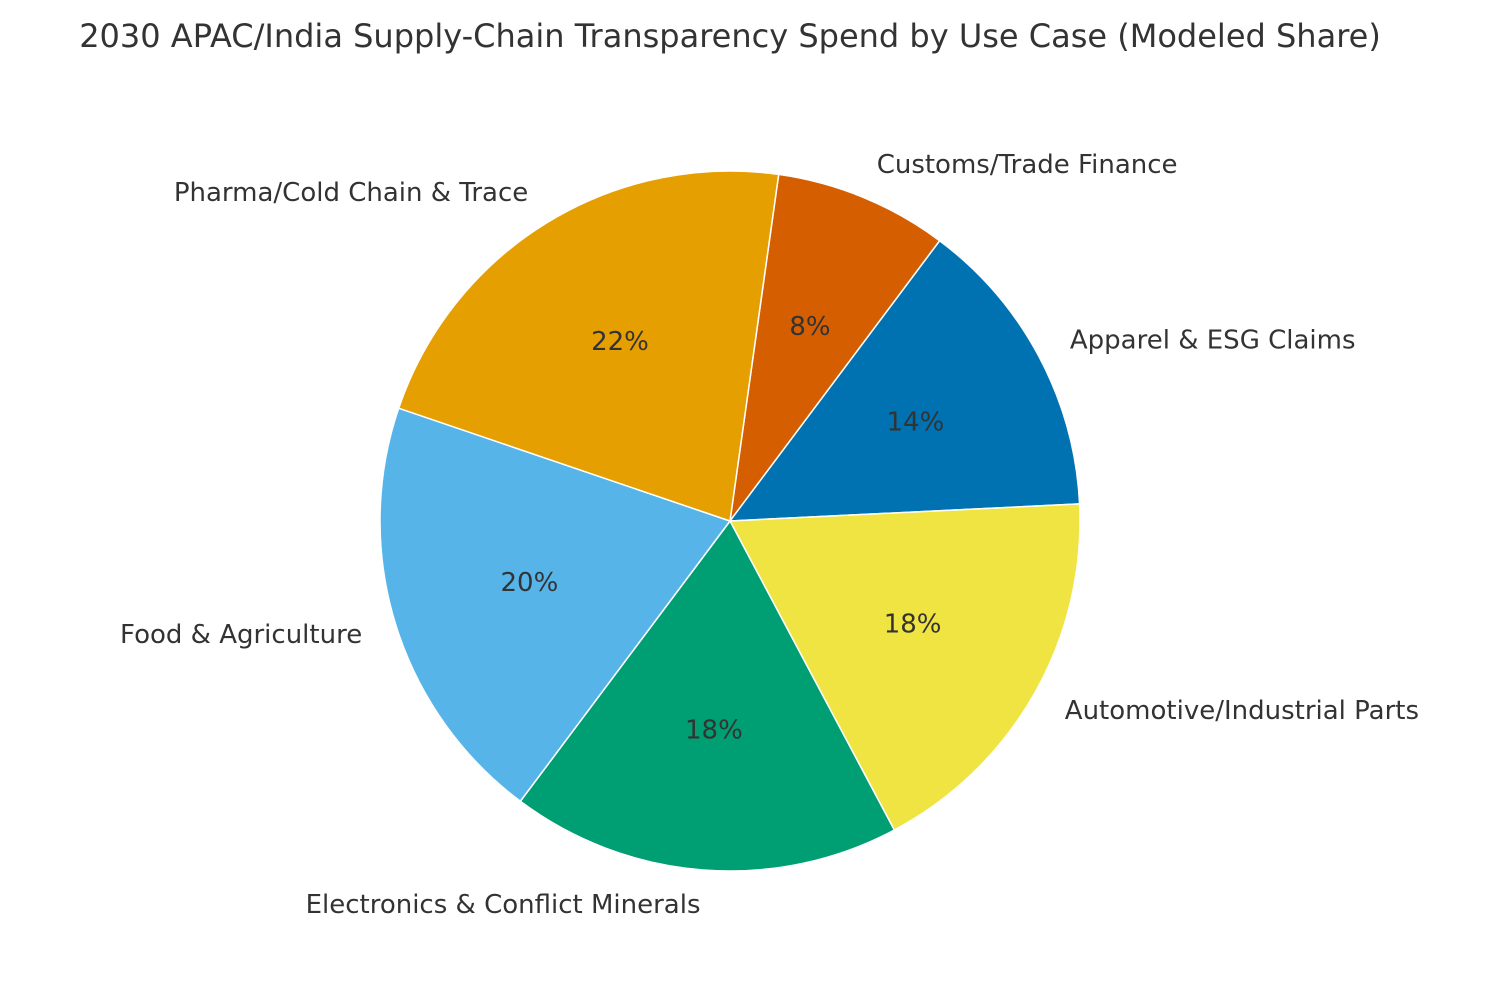 This screenshot has width=1512, height=981. Describe the element at coordinates (1242, 711) in the screenshot. I see `category-label-automotive-industrial-parts: Automotive/Industrial Parts` at that location.